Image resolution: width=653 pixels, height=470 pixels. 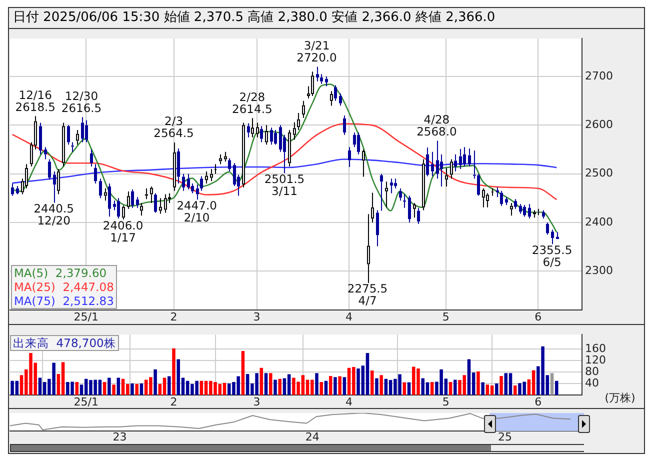 What do you see at coordinates (35, 101) in the screenshot?
I see `annotation: 12/16 2618.5` at bounding box center [35, 101].